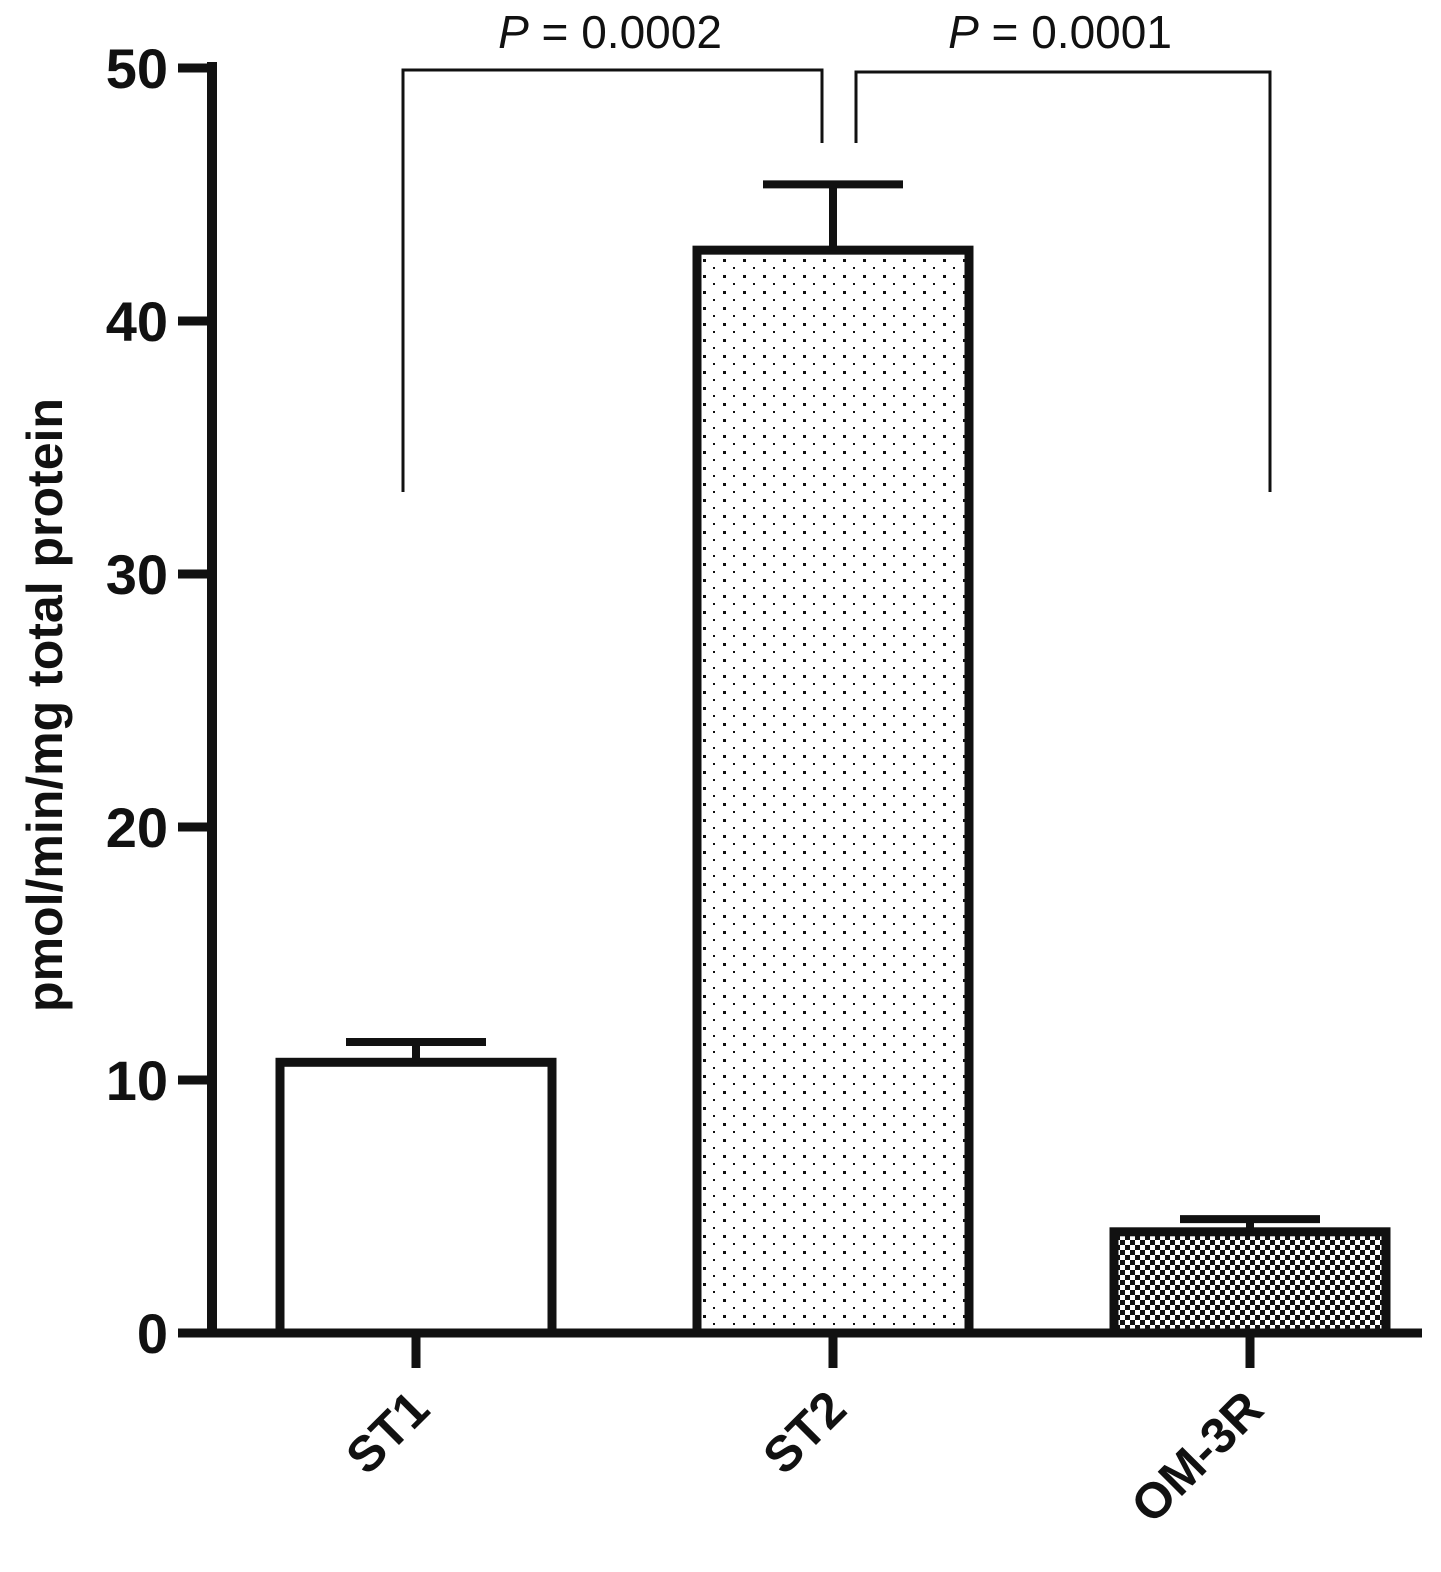 This screenshot has height=1572, width=1441. Describe the element at coordinates (137, 68) in the screenshot. I see `y-tick-label-50: 50` at that location.